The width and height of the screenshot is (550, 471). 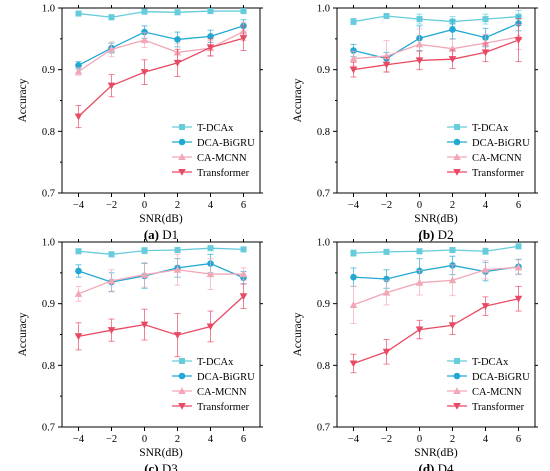 I want to click on series-dca-bigru, so click(x=436, y=272).